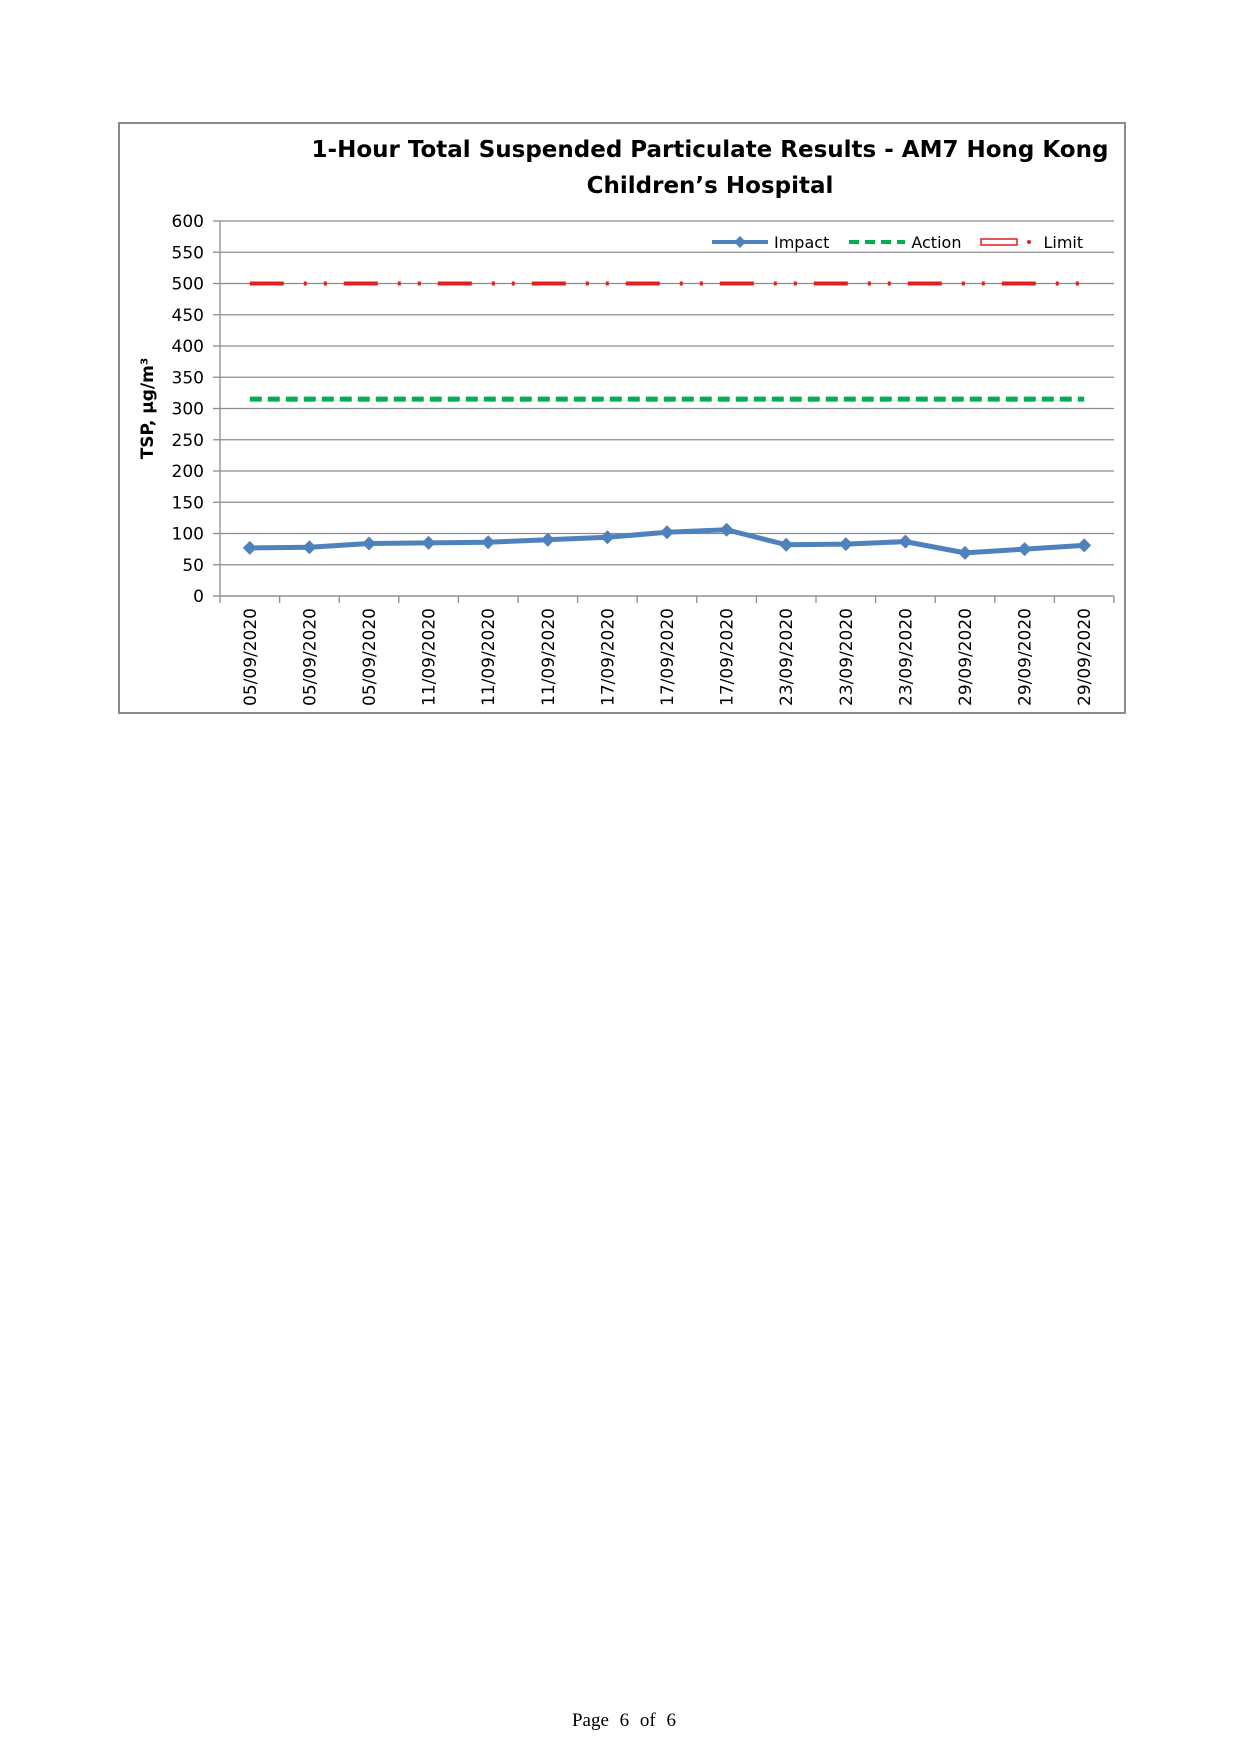 This screenshot has height=1754, width=1240. I want to click on y-axis-title: TSP, μg/m³, so click(148, 409).